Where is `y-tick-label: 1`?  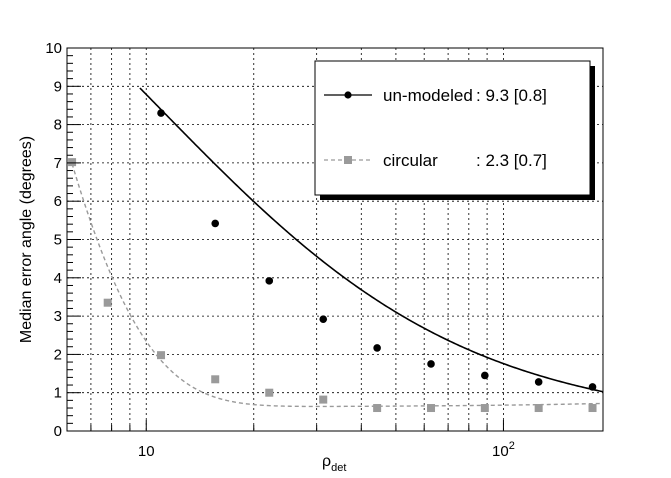 y-tick-label: 1 is located at coordinates (58, 393).